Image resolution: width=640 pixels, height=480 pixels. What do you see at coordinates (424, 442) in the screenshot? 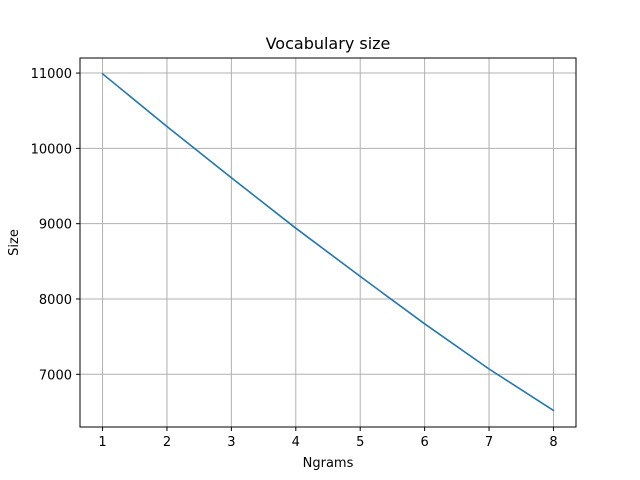
I see `x-tick-label: 6` at bounding box center [424, 442].